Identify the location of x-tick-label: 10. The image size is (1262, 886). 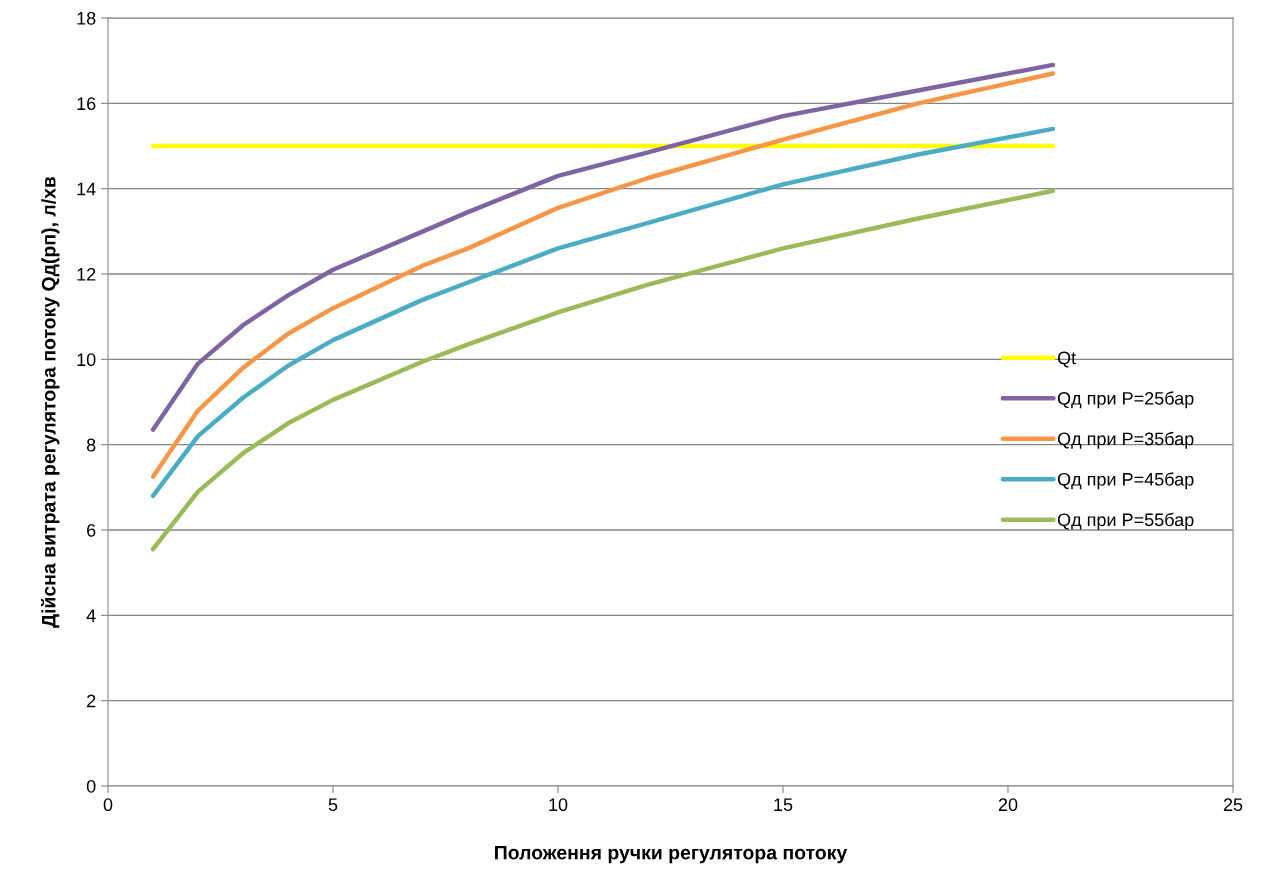
(558, 805).